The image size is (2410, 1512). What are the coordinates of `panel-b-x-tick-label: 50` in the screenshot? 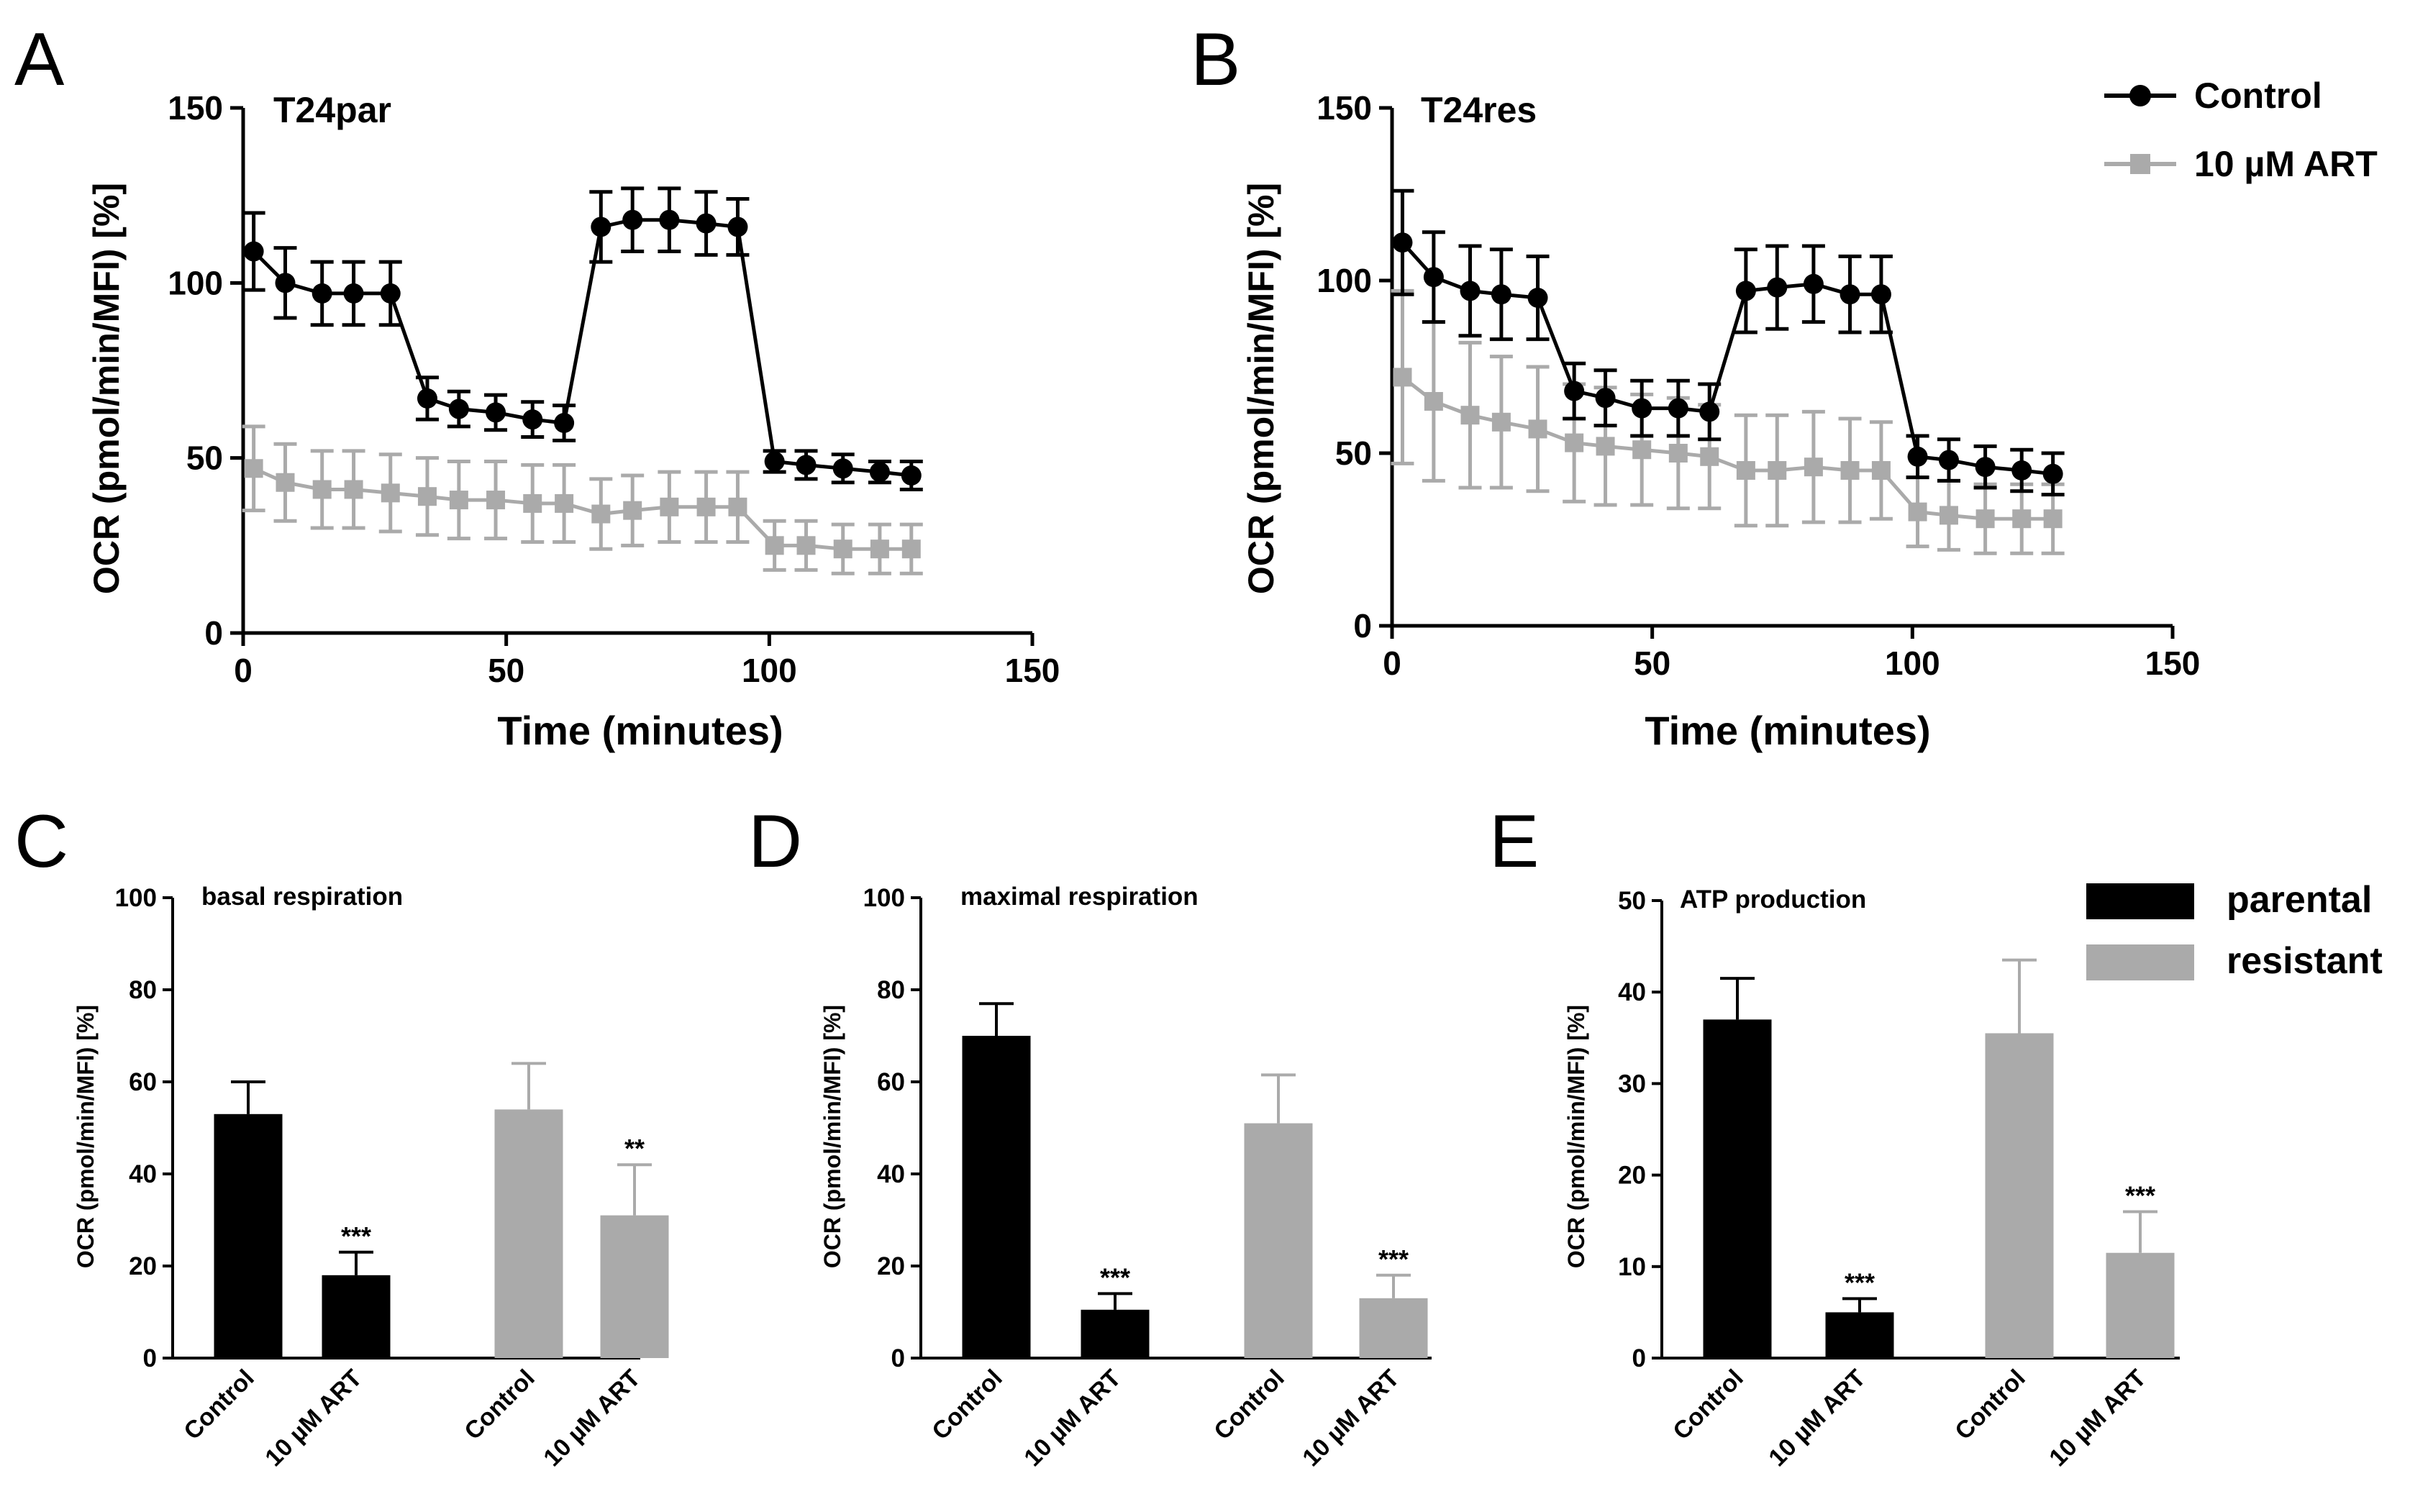 It's located at (1652, 663).